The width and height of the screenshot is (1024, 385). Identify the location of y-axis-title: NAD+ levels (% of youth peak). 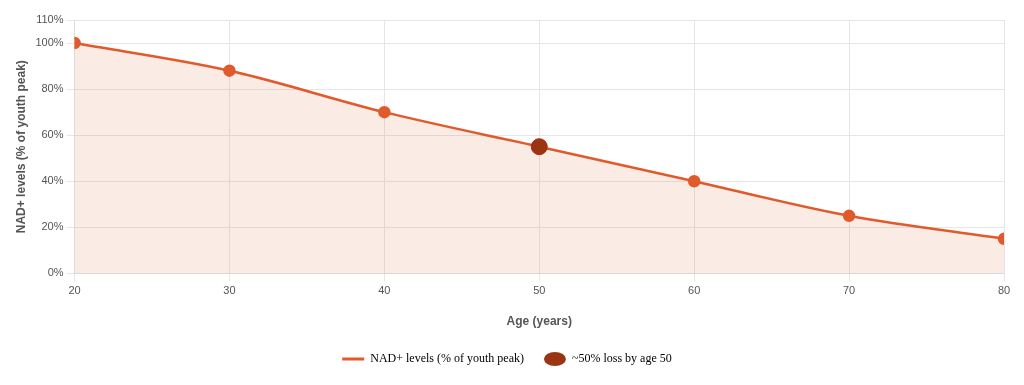
(20, 147).